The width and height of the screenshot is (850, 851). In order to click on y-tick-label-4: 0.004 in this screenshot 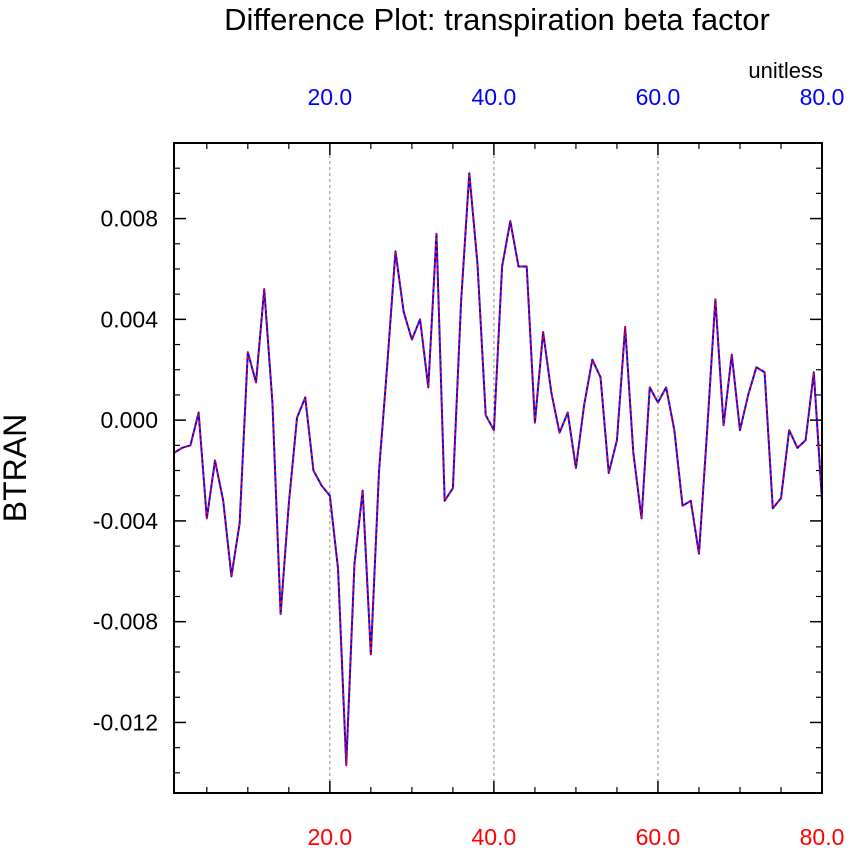, I will do `click(129, 319)`.